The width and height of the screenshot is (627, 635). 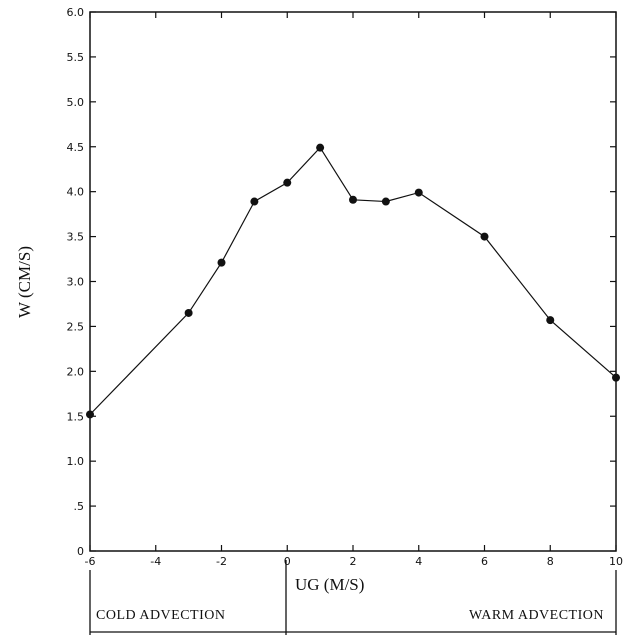 What do you see at coordinates (76, 192) in the screenshot?
I see `y-tick-label: 4.0` at bounding box center [76, 192].